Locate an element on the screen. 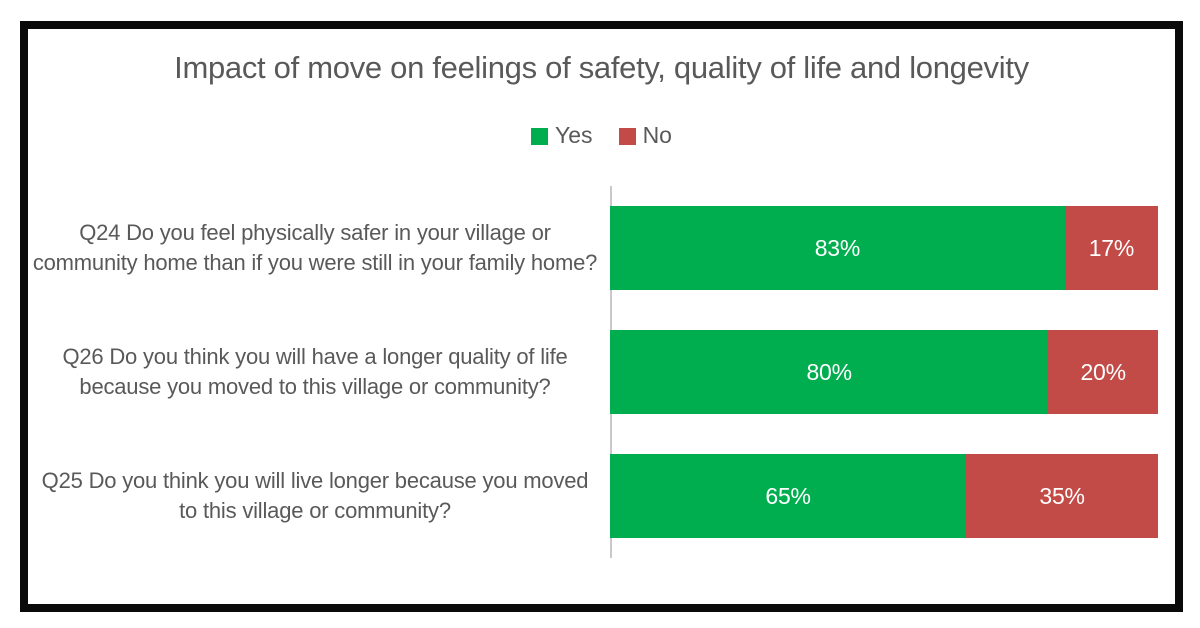  bar-segment-yes: 83% is located at coordinates (837, 248).